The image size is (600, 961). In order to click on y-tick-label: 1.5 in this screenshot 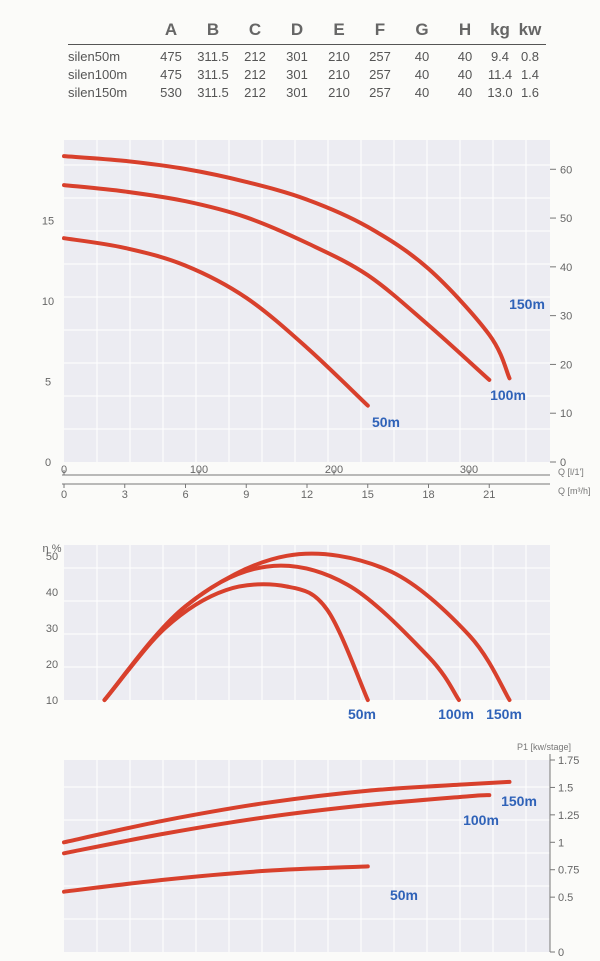, I will do `click(565, 788)`.